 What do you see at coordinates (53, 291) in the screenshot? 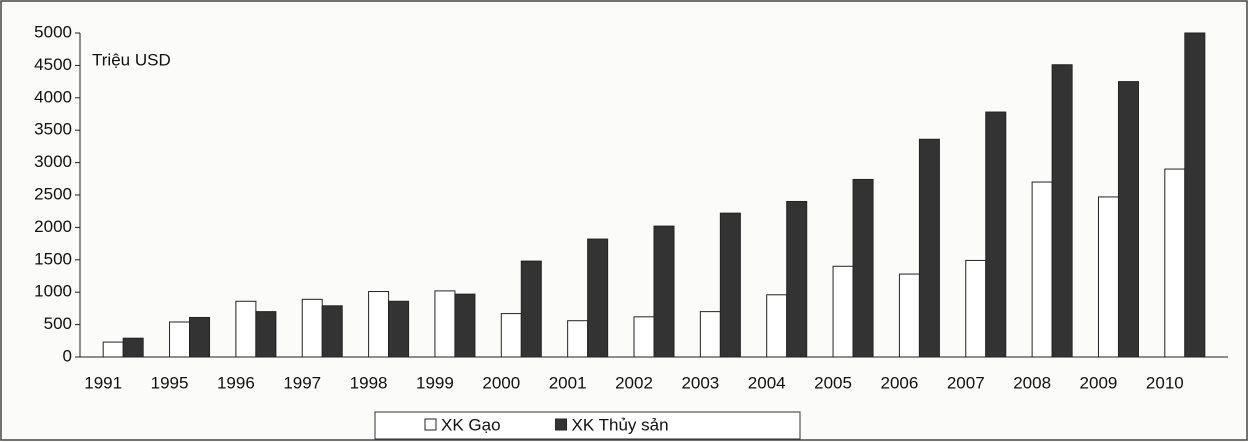
I see `y-tick-label: 1000` at bounding box center [53, 291].